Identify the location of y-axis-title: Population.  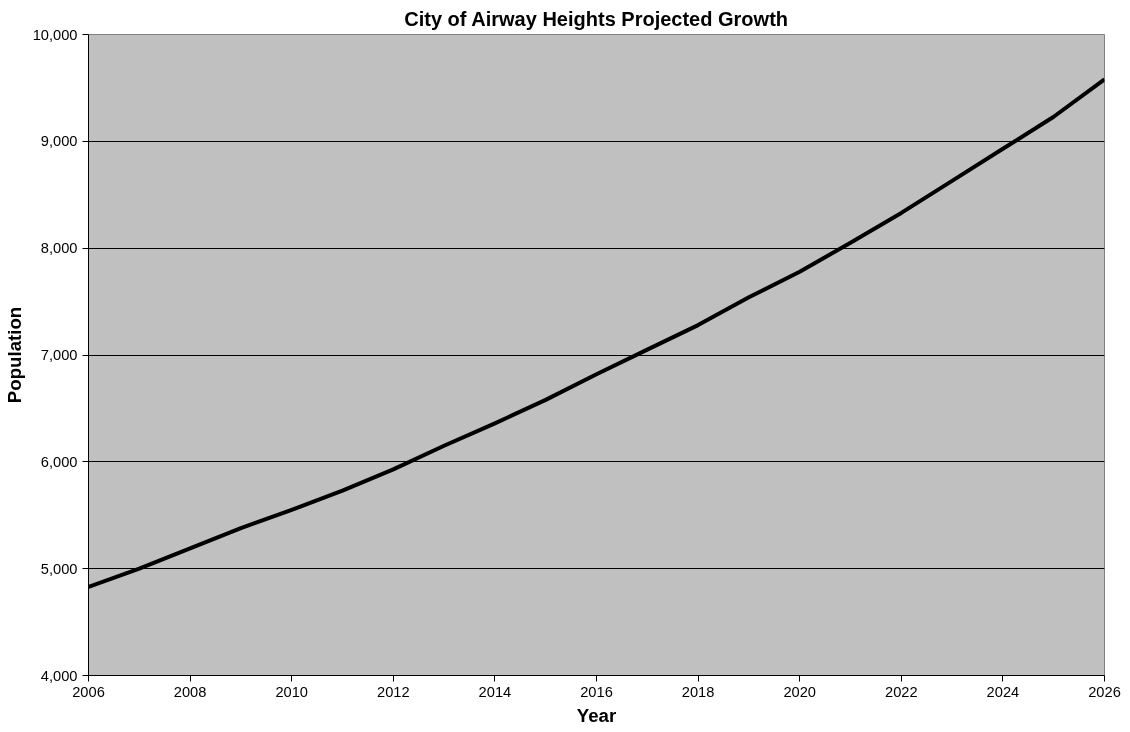
(14, 355).